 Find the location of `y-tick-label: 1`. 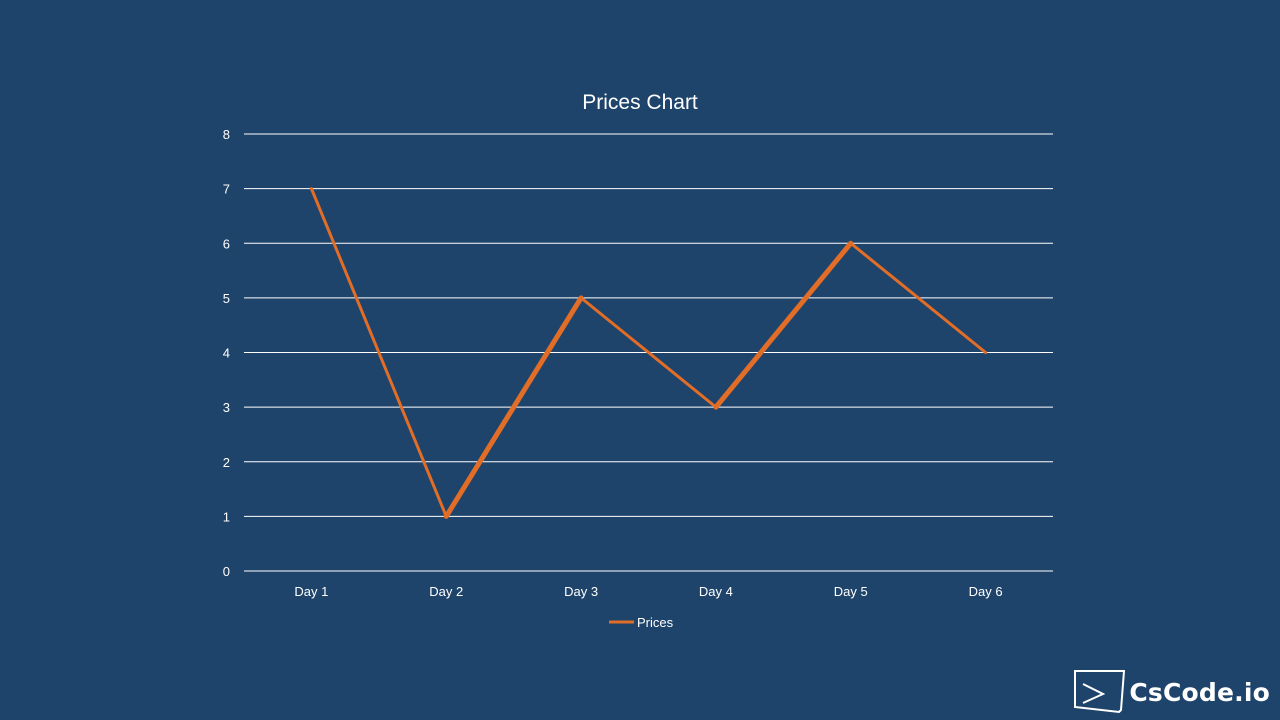

y-tick-label: 1 is located at coordinates (226, 516).